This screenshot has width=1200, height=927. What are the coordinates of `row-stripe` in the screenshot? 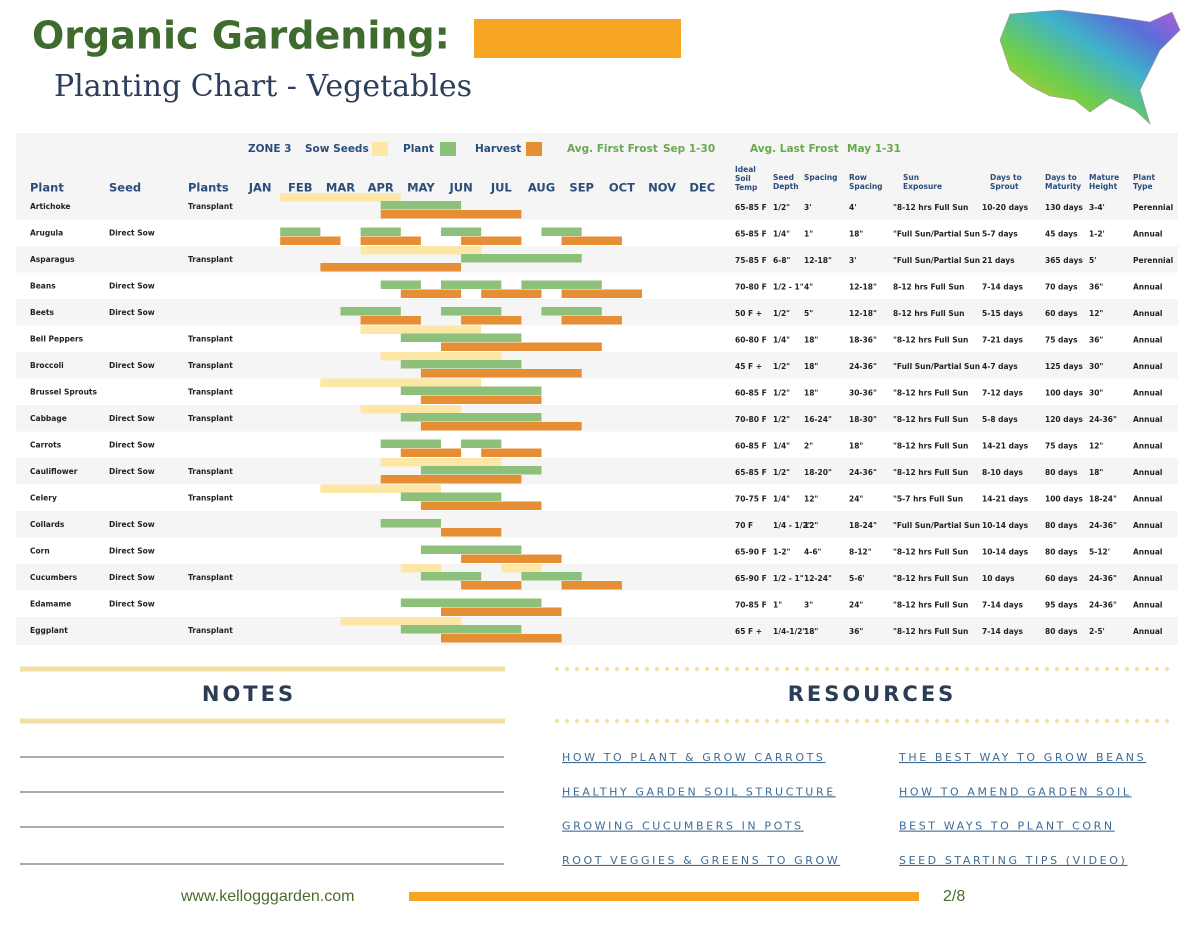 It's located at (597, 497).